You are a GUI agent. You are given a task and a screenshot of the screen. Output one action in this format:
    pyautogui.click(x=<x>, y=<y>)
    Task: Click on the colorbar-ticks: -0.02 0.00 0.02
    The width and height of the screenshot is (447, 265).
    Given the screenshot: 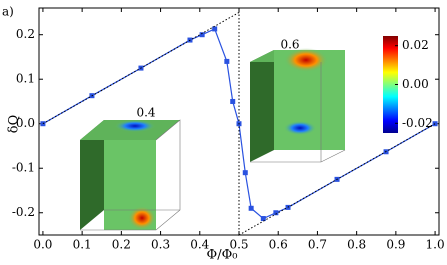 What is the action you would take?
    pyautogui.click(x=414, y=84)
    